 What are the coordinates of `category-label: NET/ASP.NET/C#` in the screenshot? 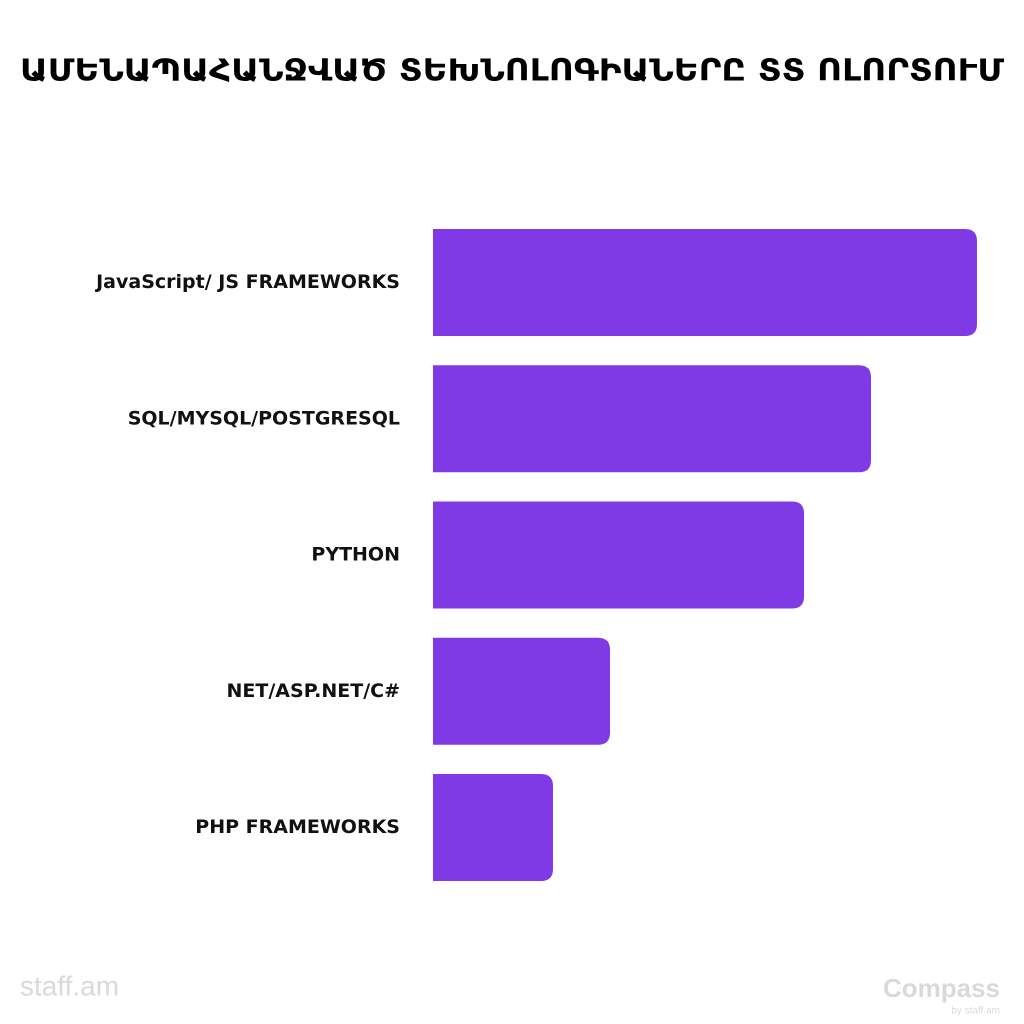 It's located at (313, 691).